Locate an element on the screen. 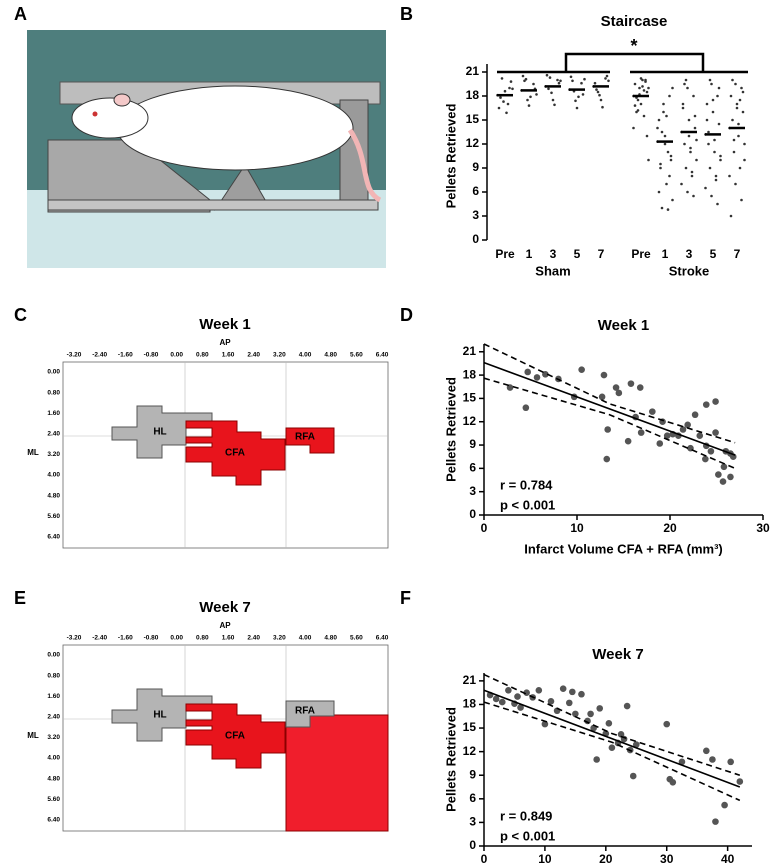  label: p < 0.001 is located at coordinates (527, 835).